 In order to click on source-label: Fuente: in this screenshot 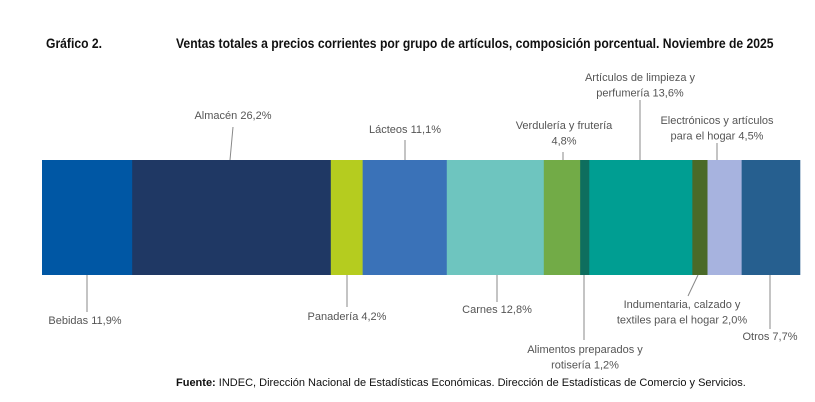, I will do `click(196, 383)`.